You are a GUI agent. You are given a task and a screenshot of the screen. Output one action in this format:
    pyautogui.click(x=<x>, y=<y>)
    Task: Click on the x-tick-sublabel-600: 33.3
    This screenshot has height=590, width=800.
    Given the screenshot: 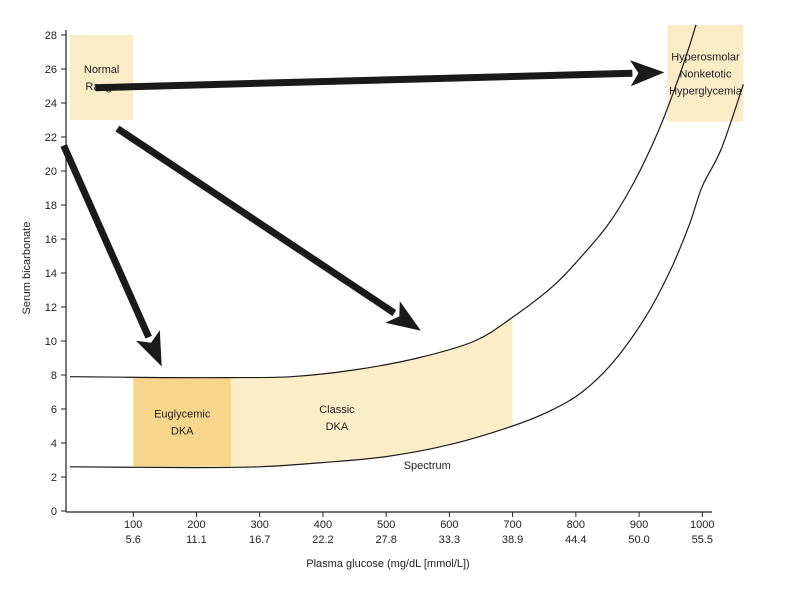 What is the action you would take?
    pyautogui.click(x=449, y=540)
    